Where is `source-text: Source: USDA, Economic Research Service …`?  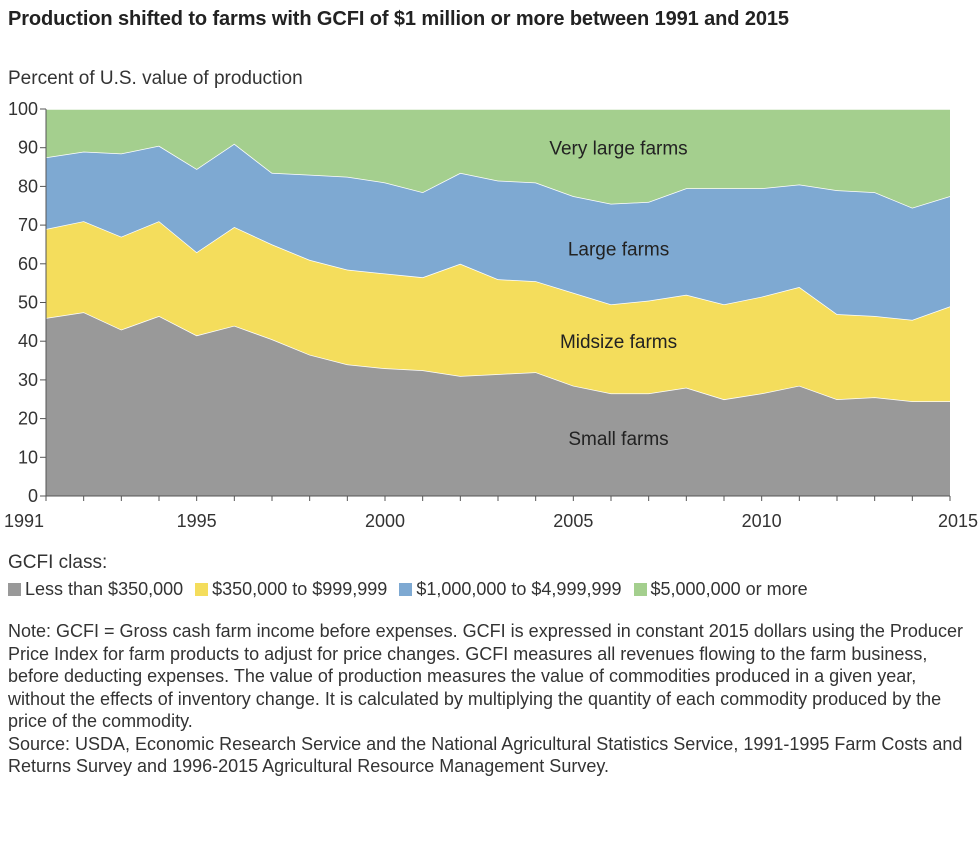
source-text: Source: USDA, Economic Research Service … is located at coordinates (485, 755).